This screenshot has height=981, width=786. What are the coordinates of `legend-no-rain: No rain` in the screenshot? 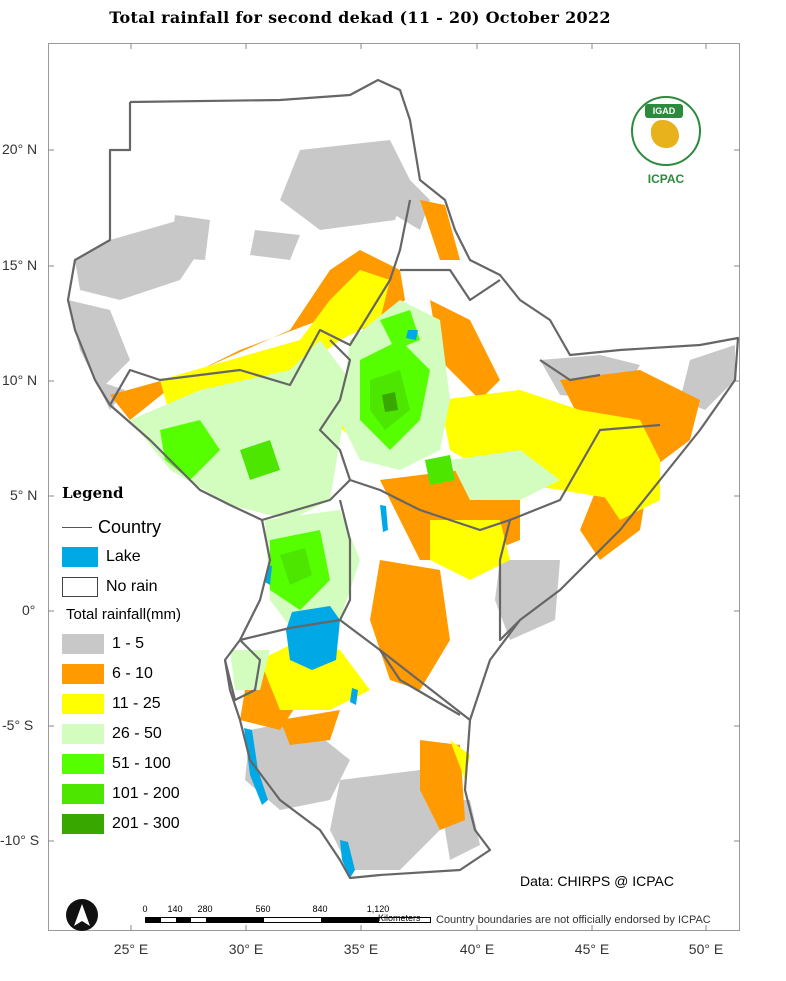 It's located at (144, 587).